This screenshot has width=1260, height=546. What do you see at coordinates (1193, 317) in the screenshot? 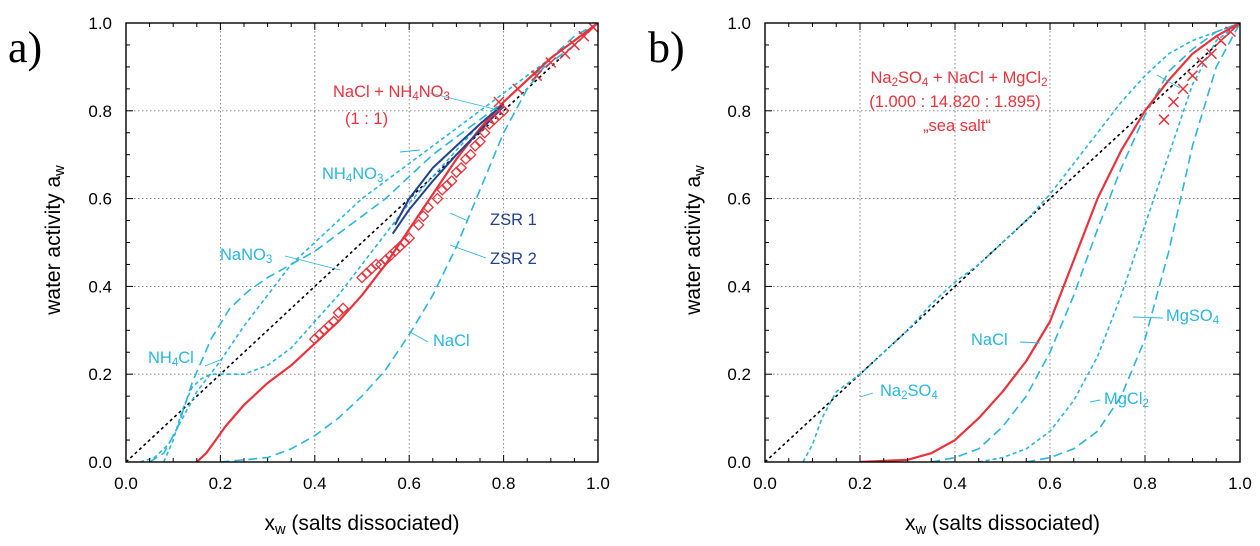
I see `annotation-label: MgSO4` at bounding box center [1193, 317].